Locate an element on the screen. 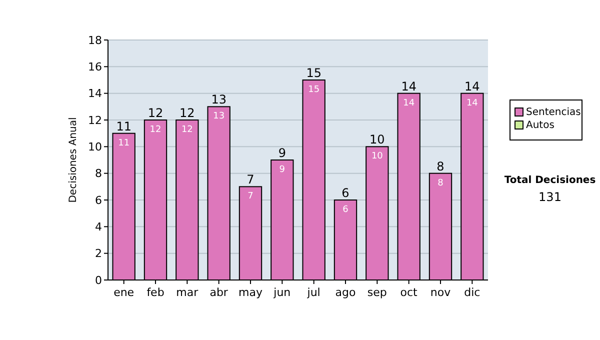 This screenshot has height=340, width=600. y-axis-title: Decisiones Anual is located at coordinates (73, 160).